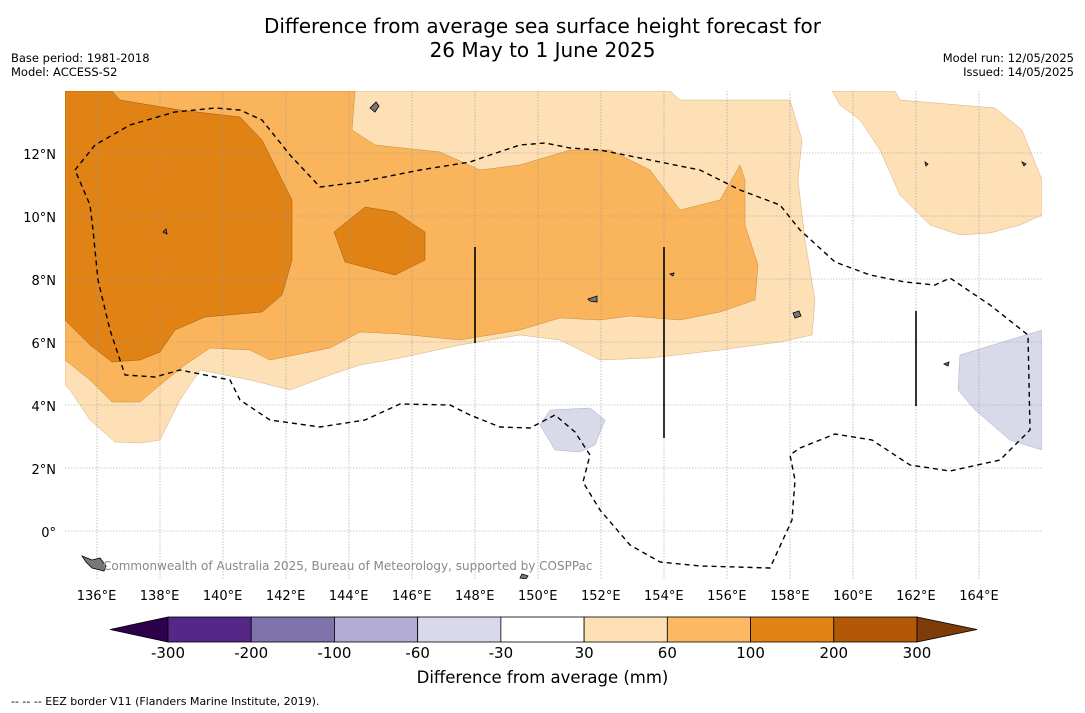 The width and height of the screenshot is (1085, 713). What do you see at coordinates (44, 281) in the screenshot?
I see `lat-tick-label: 8°N` at bounding box center [44, 281].